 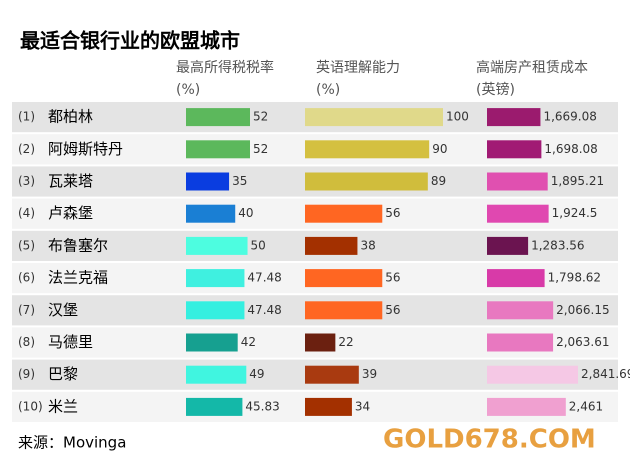 I want to click on rank: (4), so click(x=26, y=213).